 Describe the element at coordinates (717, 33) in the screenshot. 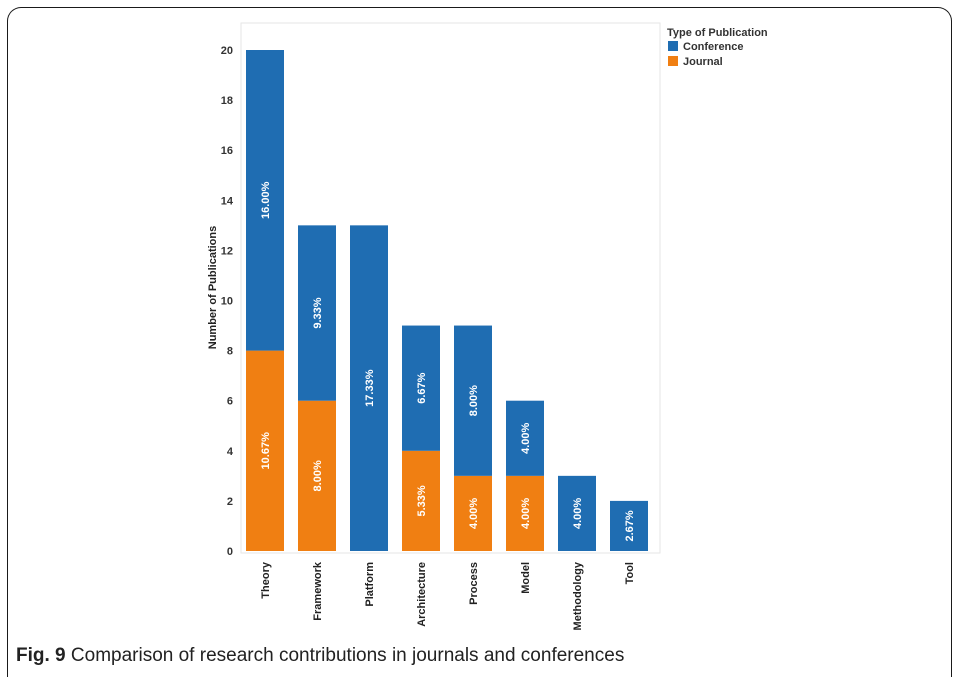

I see `legend-title: Type of Publication` at that location.